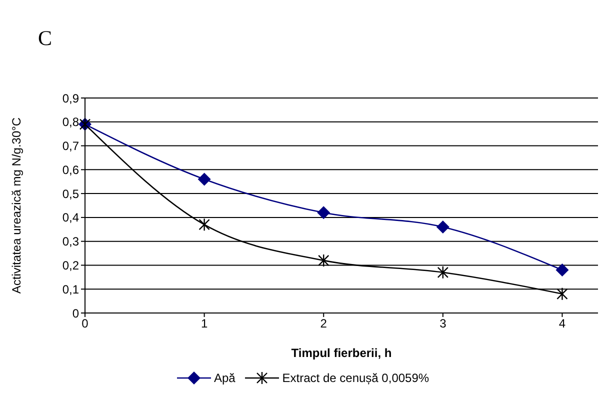  What do you see at coordinates (443, 323) in the screenshot?
I see `x-tick-label: 3` at bounding box center [443, 323].